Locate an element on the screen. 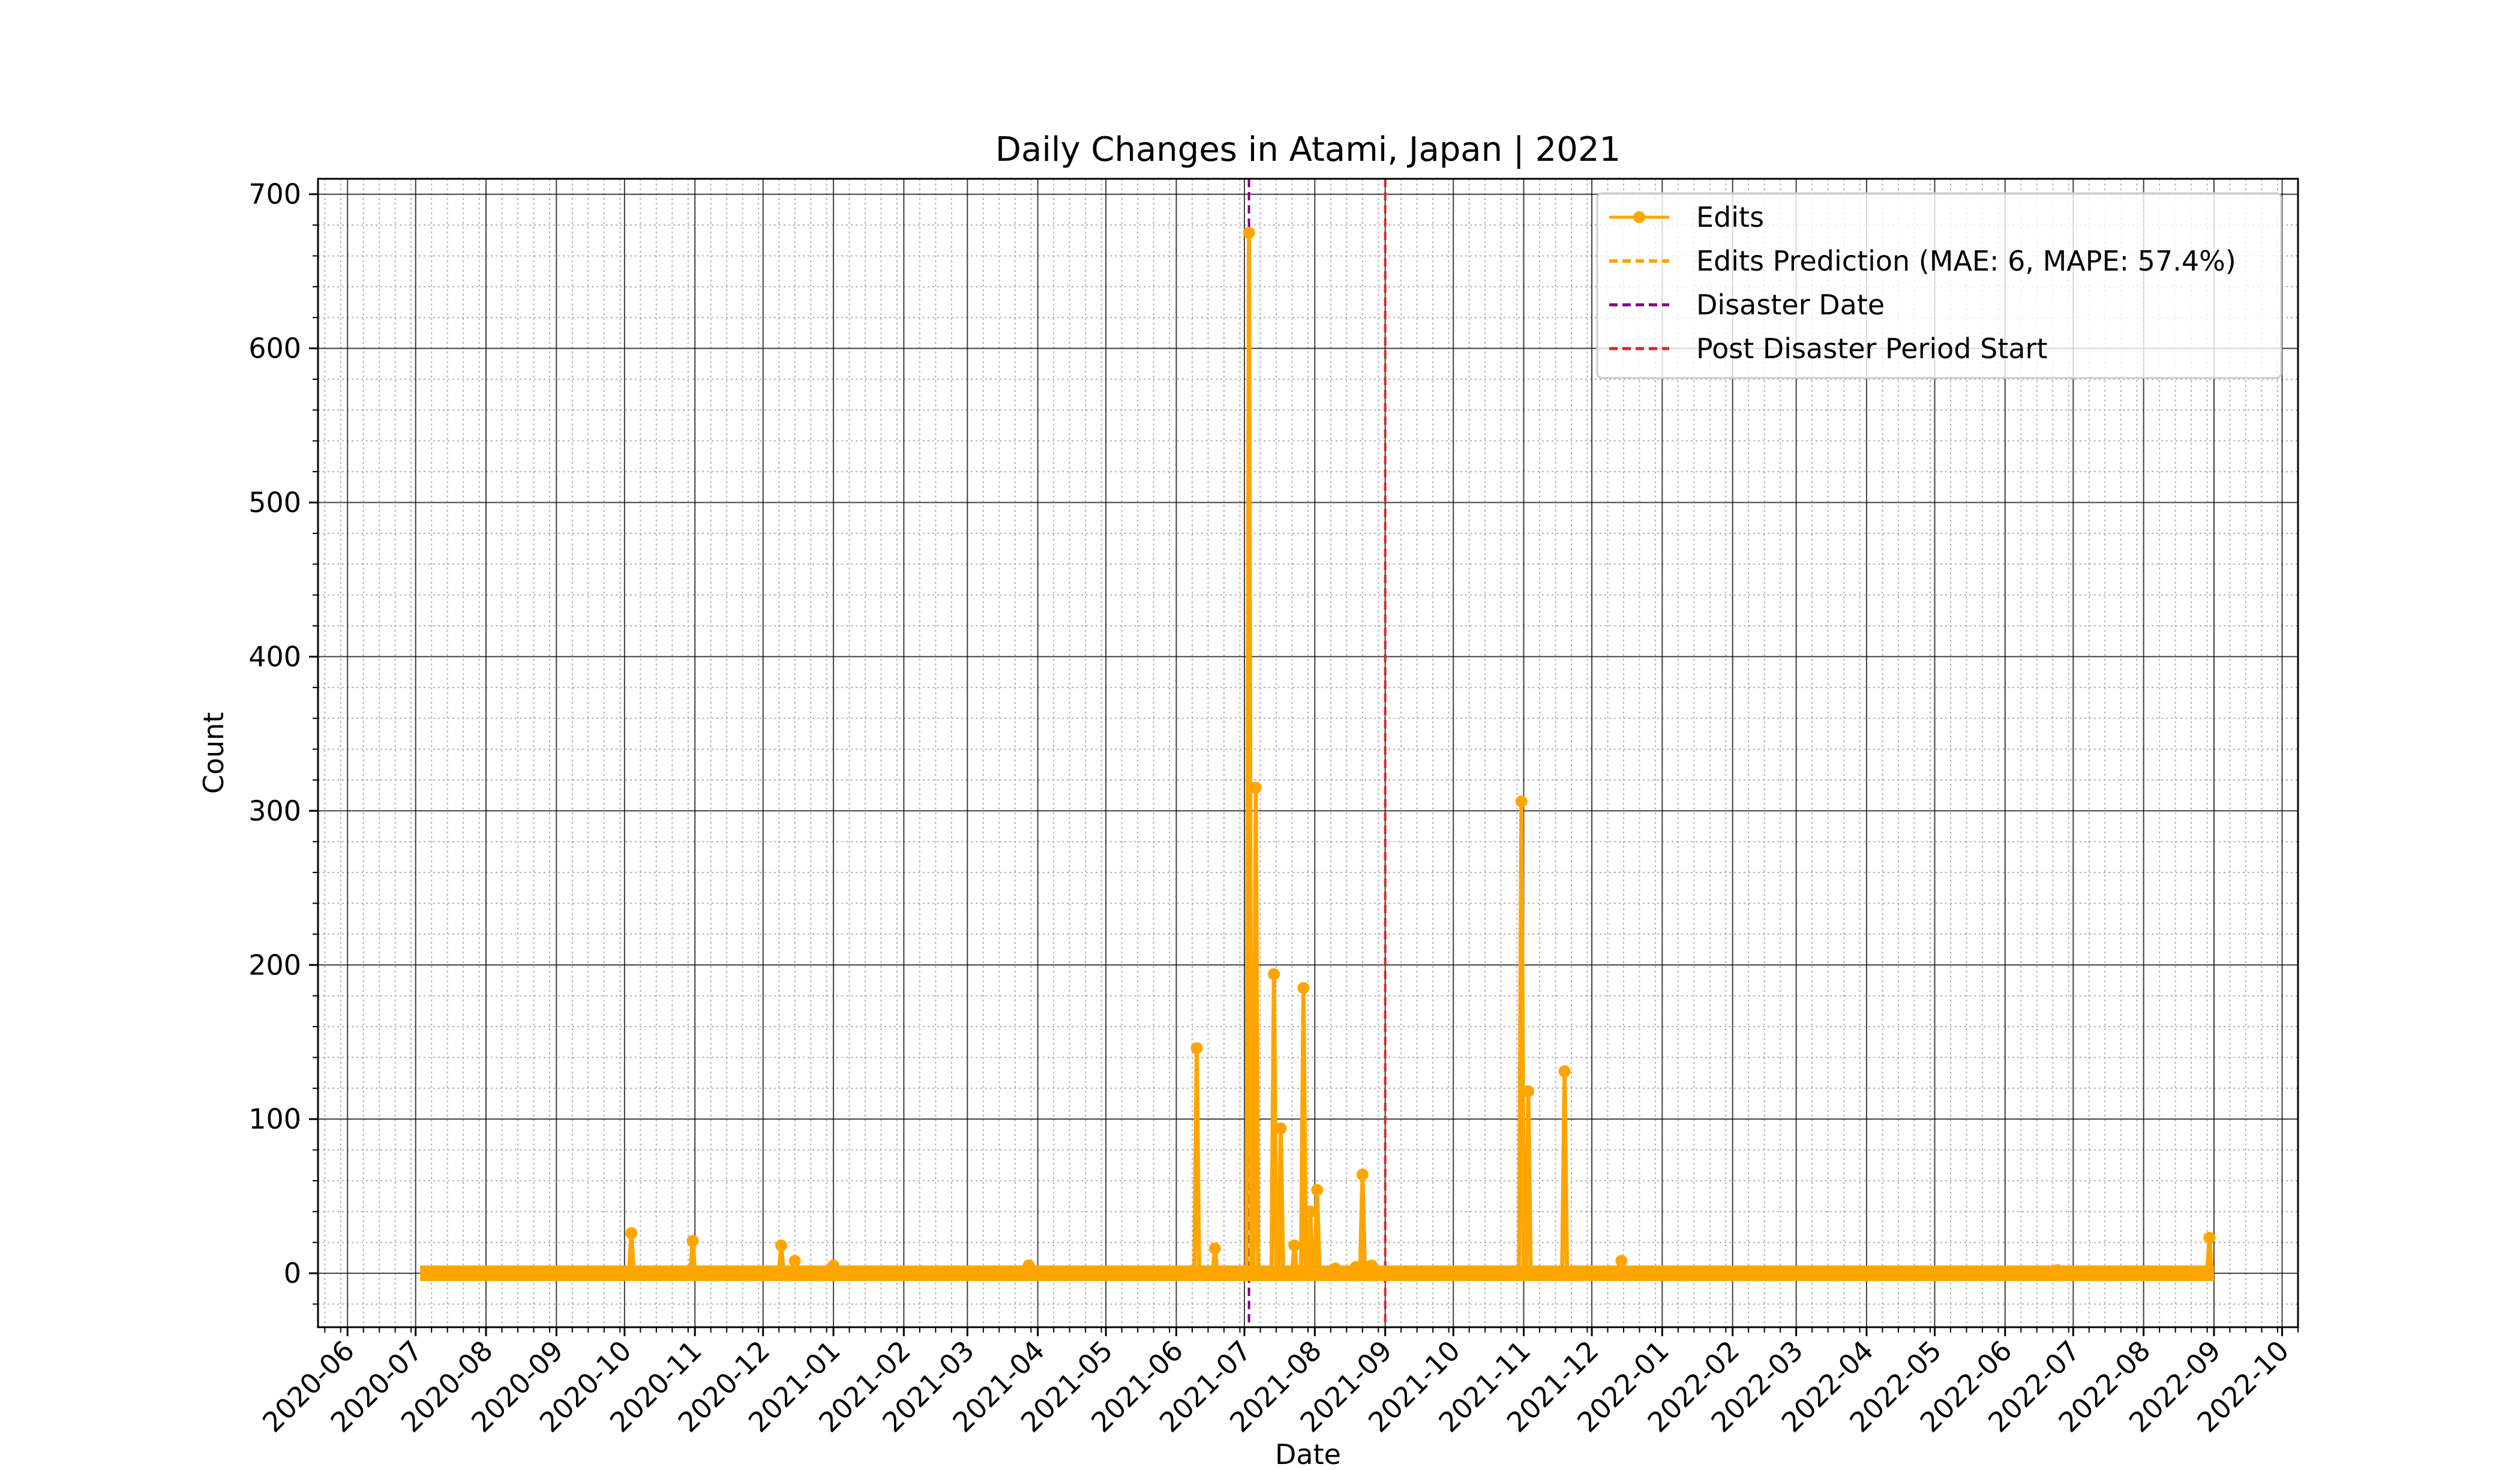  chart-title: Daily Changes in Atami, Japan | 2021 is located at coordinates (1308, 149).